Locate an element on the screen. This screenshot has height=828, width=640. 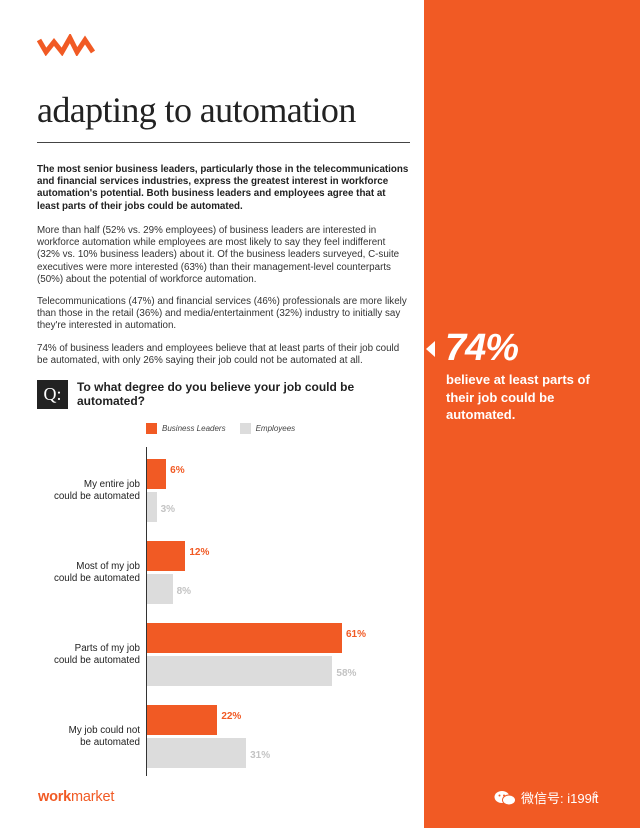
wechat-icon is located at coordinates (505, 797).